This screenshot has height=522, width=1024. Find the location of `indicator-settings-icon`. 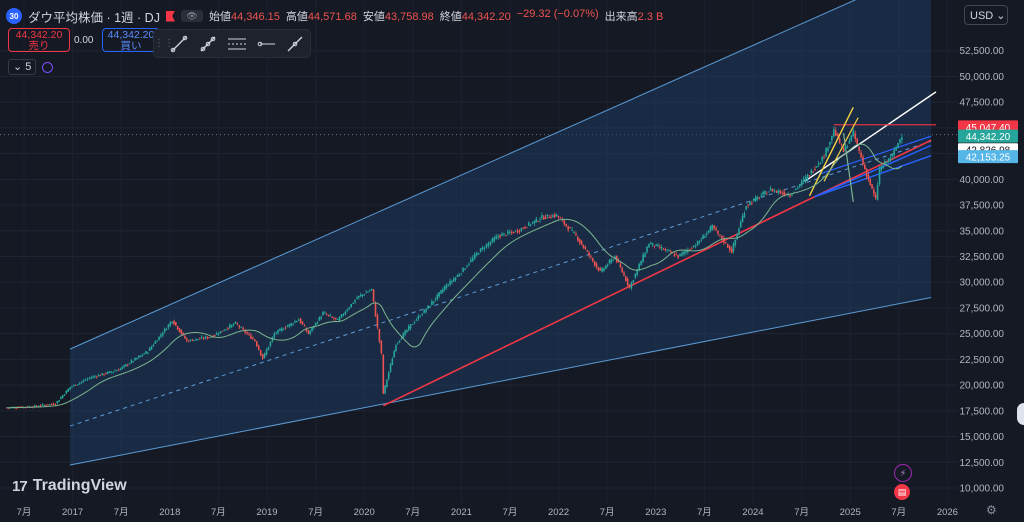

indicator-settings-icon is located at coordinates (48, 67).